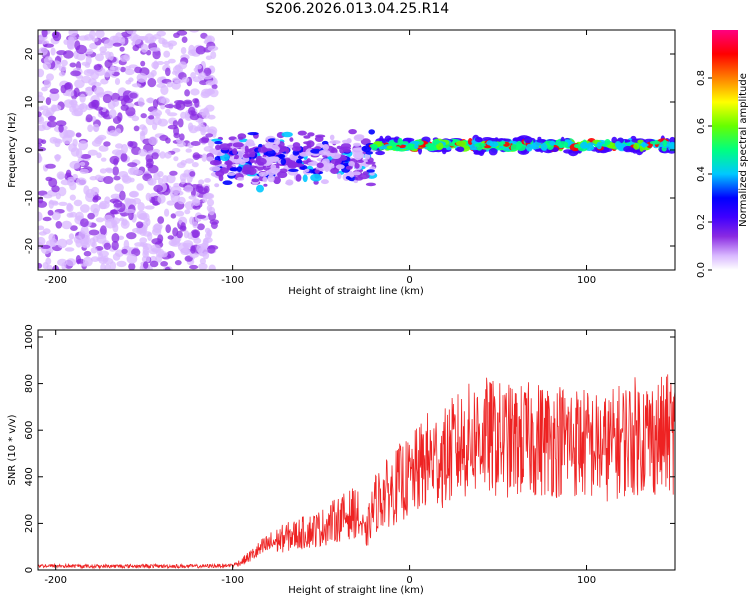 This screenshot has height=600, width=750. Describe the element at coordinates (356, 590) in the screenshot. I see `snr-xlabel: Height of straight line (km)` at that location.